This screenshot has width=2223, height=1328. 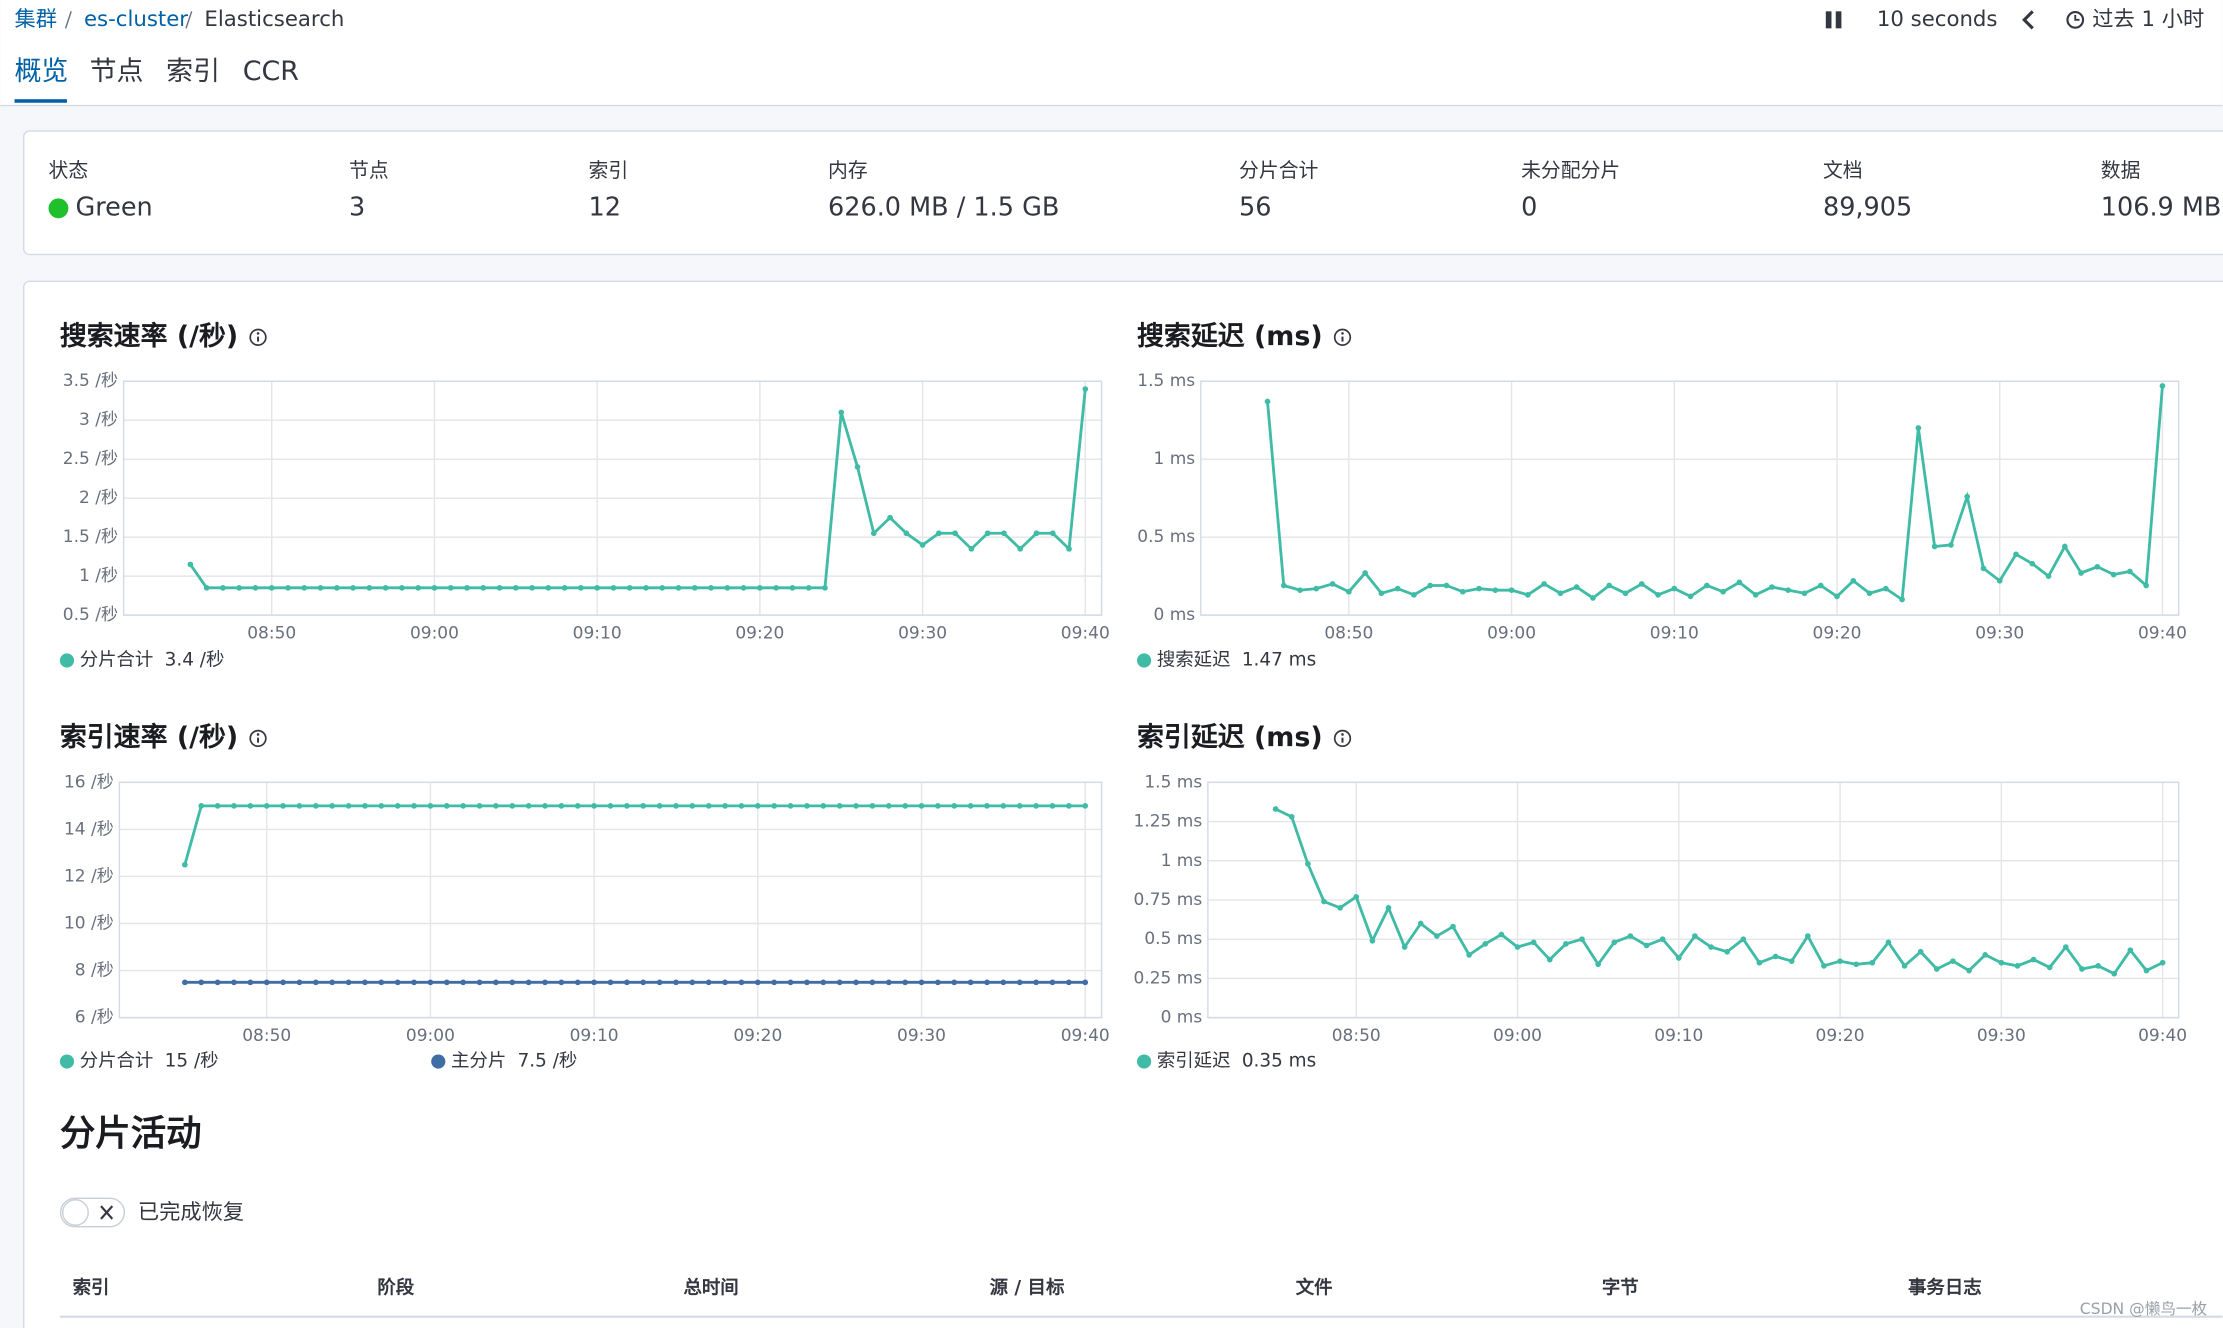 I want to click on legend-value: 3.4 /秒, so click(x=195, y=659).